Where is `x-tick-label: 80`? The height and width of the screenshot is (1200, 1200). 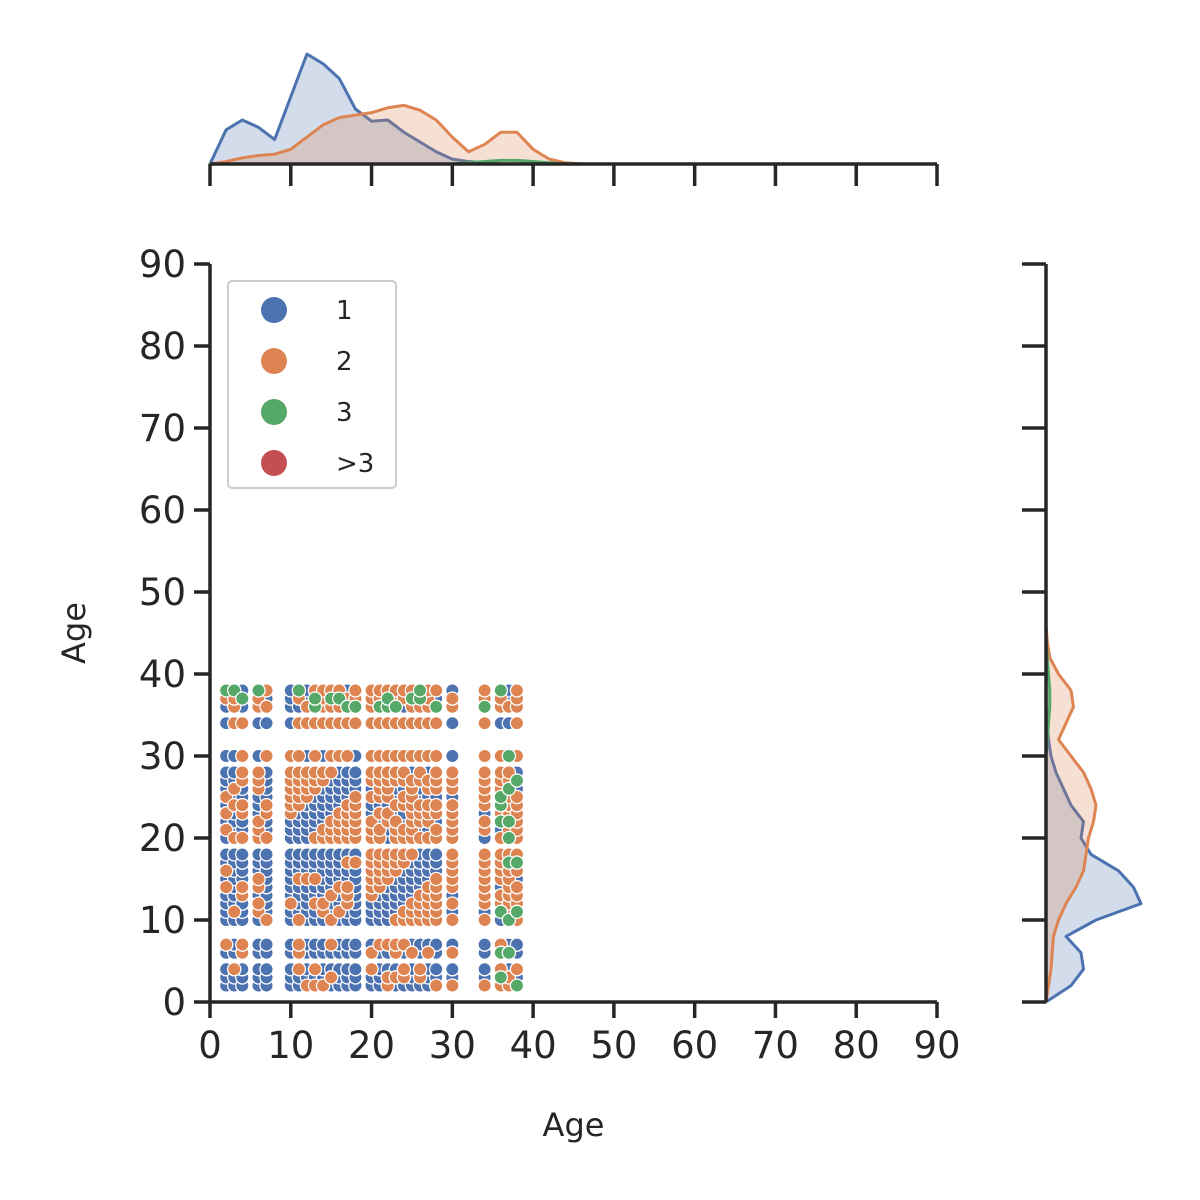
x-tick-label: 80 is located at coordinates (856, 1045).